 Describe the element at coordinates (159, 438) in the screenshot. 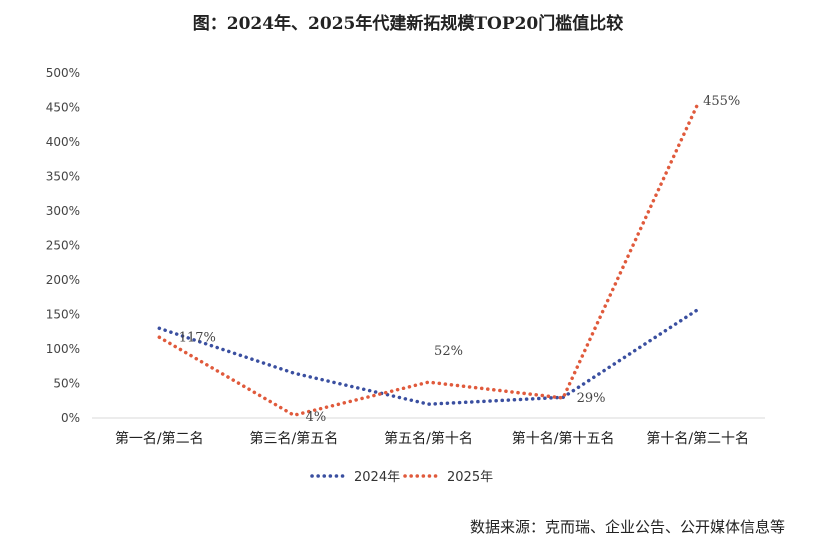

I see `x-tick-label: 第一名/第二名` at that location.